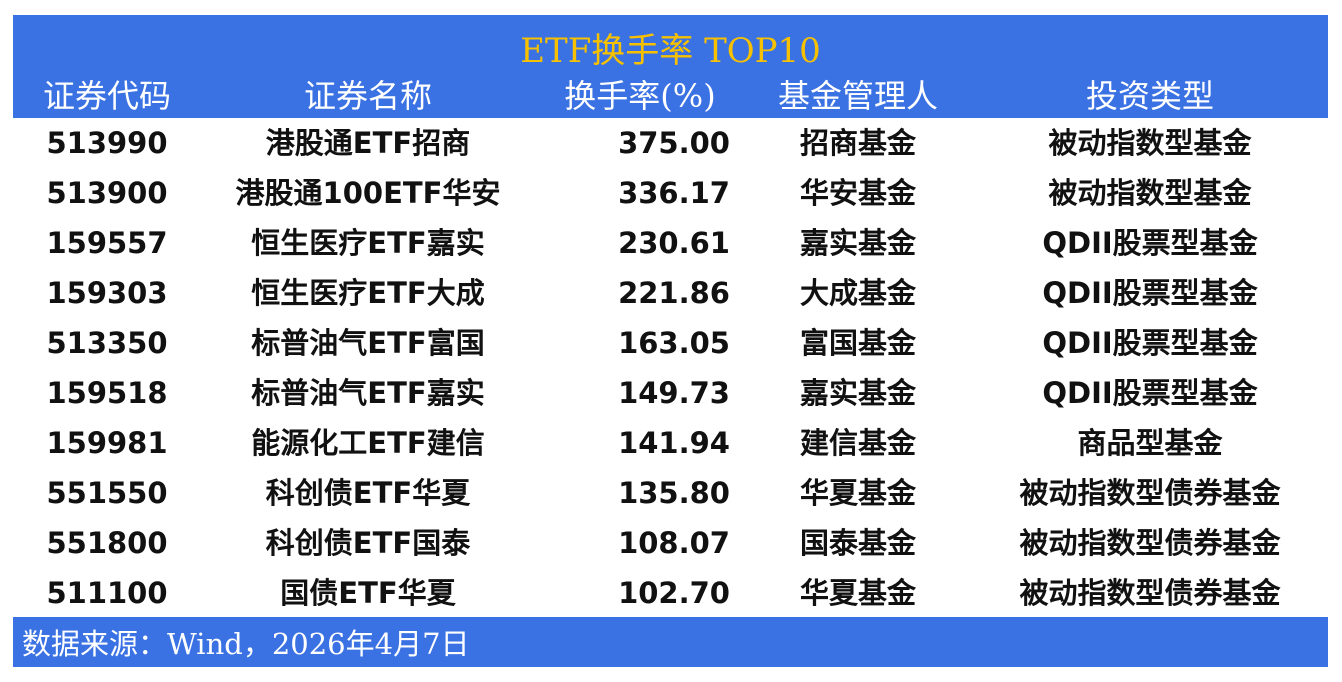 The height and width of the screenshot is (682, 1342). I want to click on cell-code: 159303, so click(107, 293).